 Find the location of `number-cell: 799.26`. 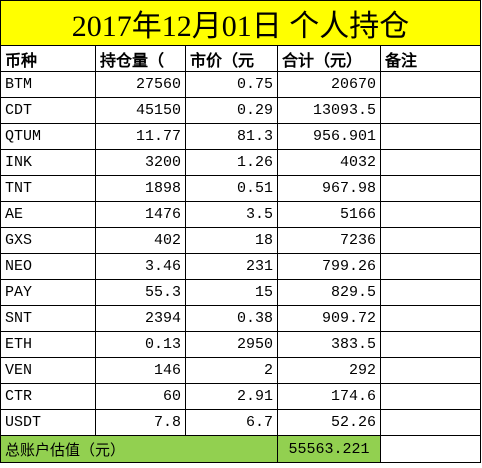

number-cell: 799.26 is located at coordinates (329, 266).